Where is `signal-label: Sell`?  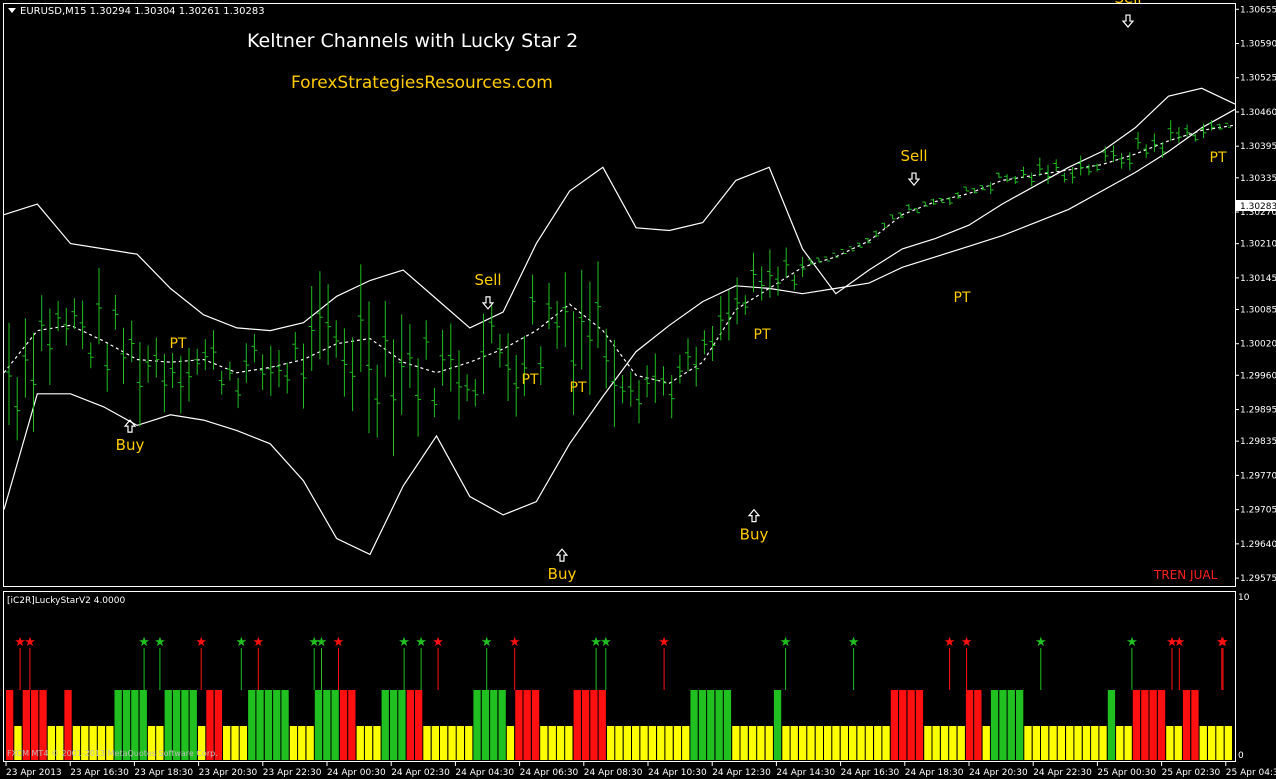
signal-label: Sell is located at coordinates (1127, 3).